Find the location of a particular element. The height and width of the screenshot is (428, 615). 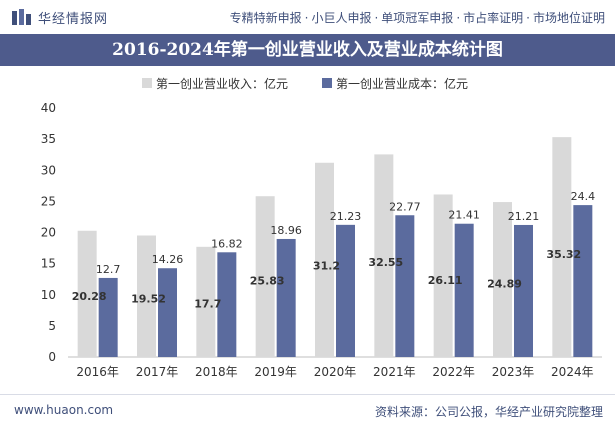

x-tick-label: 2024年 is located at coordinates (572, 372).